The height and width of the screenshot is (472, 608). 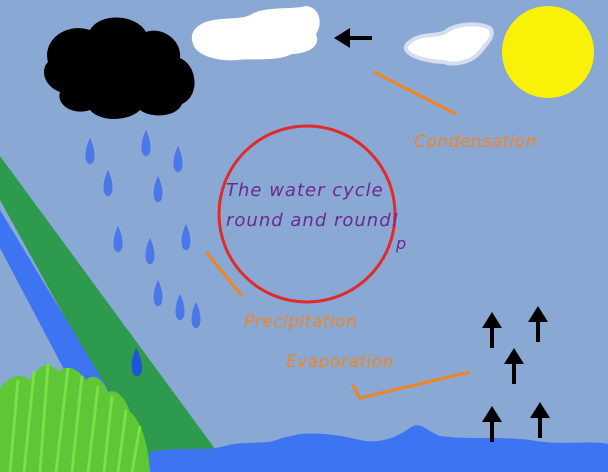 I want to click on evaporation-arrows, so click(x=516, y=374).